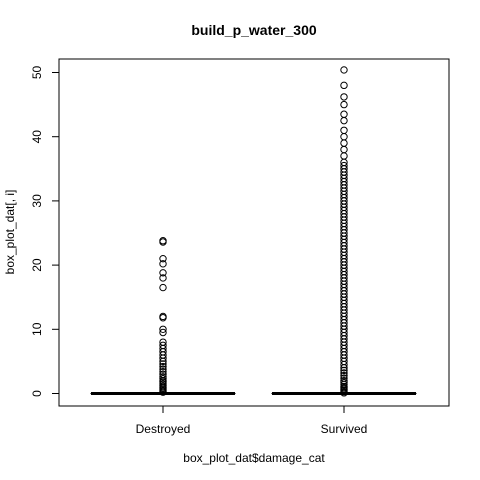  What do you see at coordinates (37, 393) in the screenshot?
I see `y-tick-label: 0` at bounding box center [37, 393].